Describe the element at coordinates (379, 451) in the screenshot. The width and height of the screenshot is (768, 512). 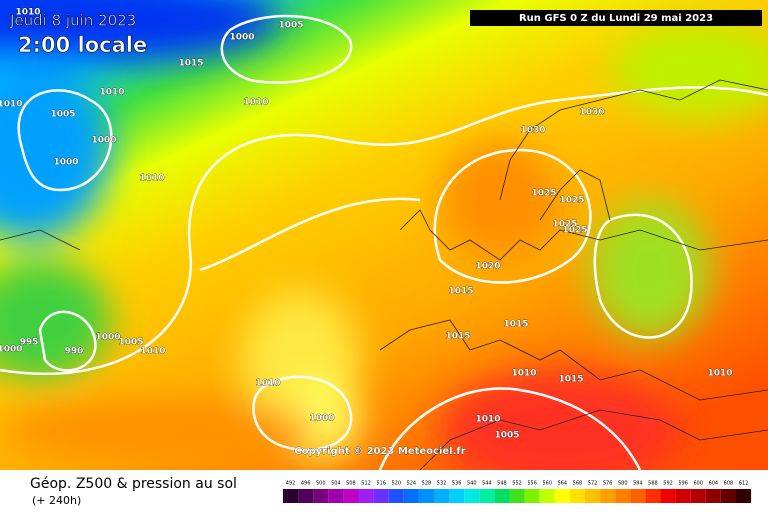
I see `copyright: Copyright © 2023 Meteociel.fr` at that location.